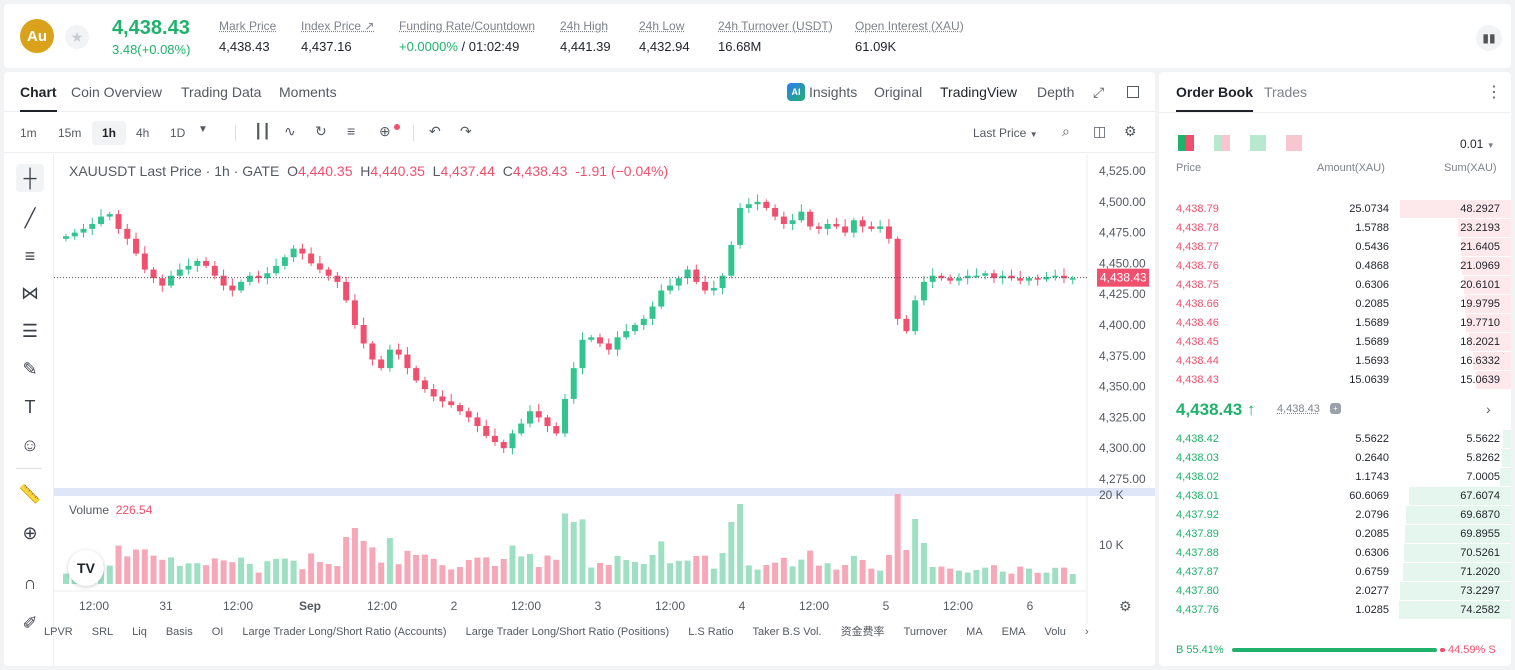 This screenshot has height=670, width=1515. I want to click on undo-icon: ↶, so click(435, 131).